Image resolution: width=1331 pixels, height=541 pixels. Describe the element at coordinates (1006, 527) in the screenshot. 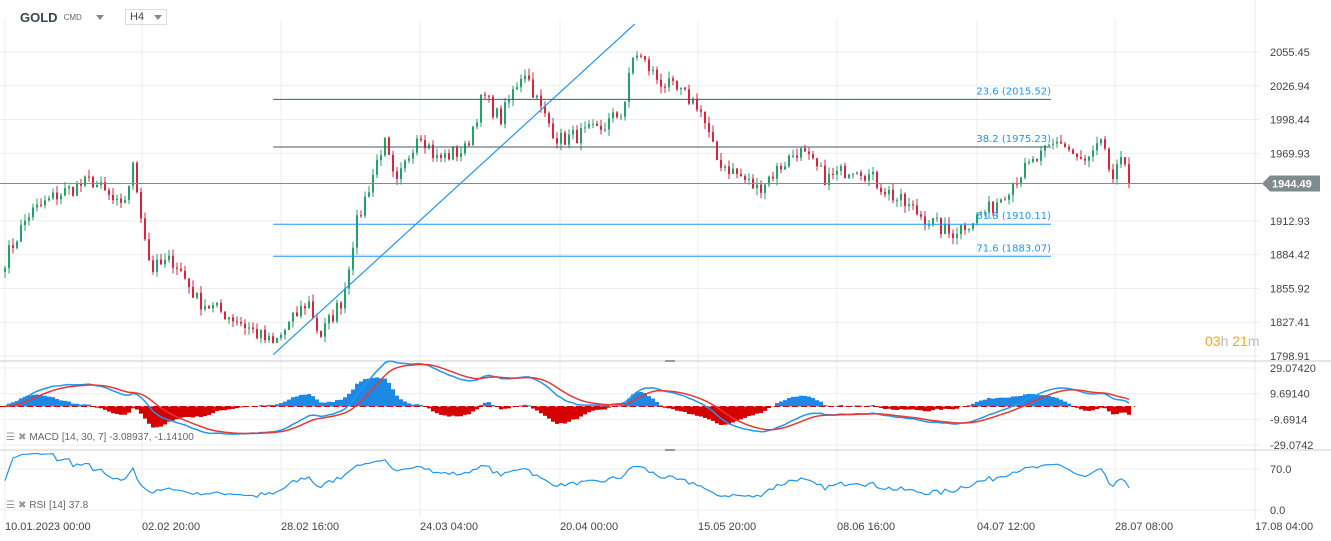

I see `time-tick-label: 04.07 12:00` at that location.